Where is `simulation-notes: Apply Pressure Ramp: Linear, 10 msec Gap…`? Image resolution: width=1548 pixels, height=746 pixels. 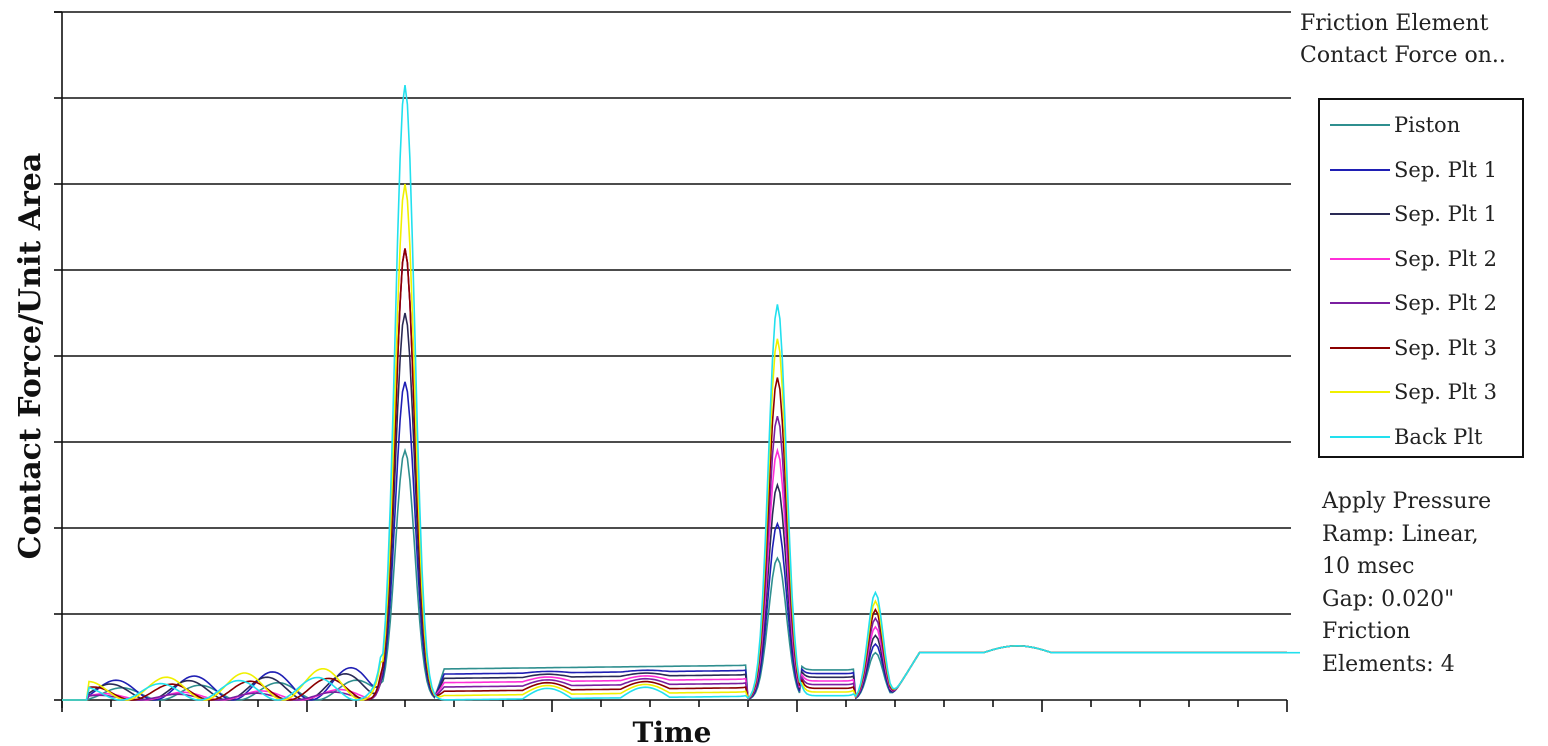 simulation-notes: Apply Pressure Ramp: Linear, 10 msec Gap… is located at coordinates (1406, 583).